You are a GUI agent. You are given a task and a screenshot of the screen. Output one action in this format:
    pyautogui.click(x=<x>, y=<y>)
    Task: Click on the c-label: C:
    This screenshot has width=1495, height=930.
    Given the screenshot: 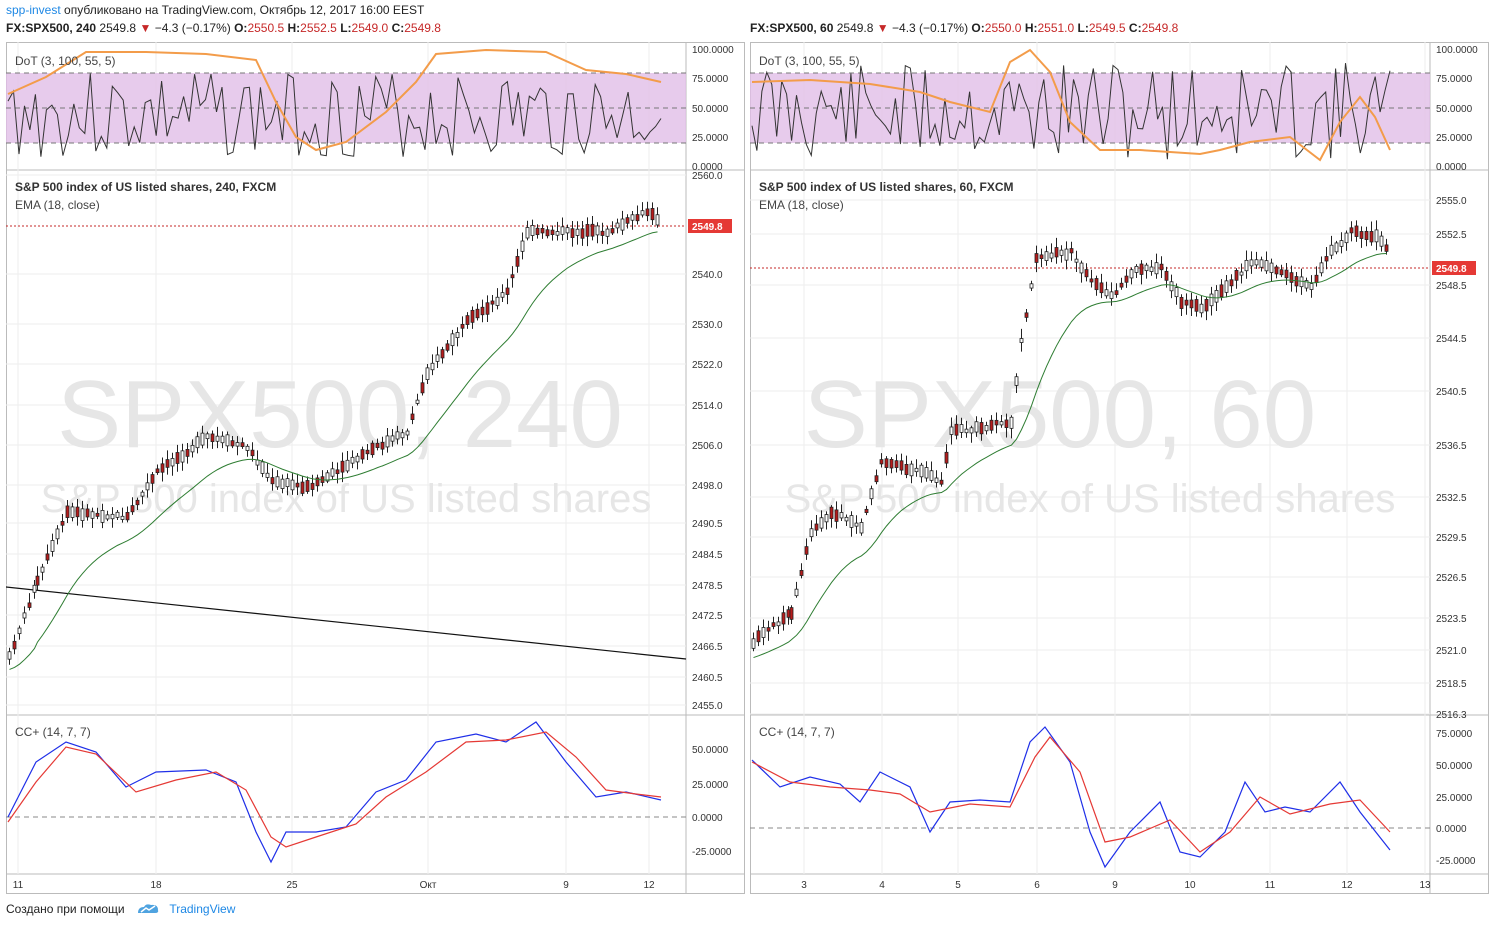 What is the action you would take?
    pyautogui.click(x=1135, y=28)
    